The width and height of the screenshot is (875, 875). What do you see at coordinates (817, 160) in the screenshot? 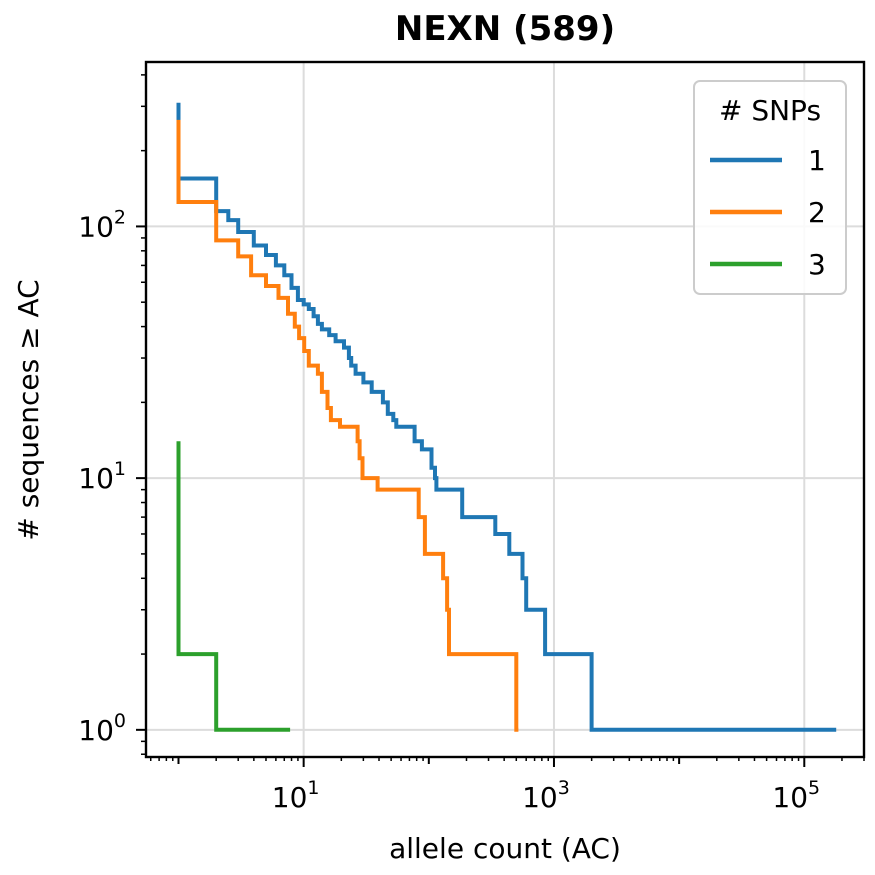
I see `legend-label-1: 1` at bounding box center [817, 160].